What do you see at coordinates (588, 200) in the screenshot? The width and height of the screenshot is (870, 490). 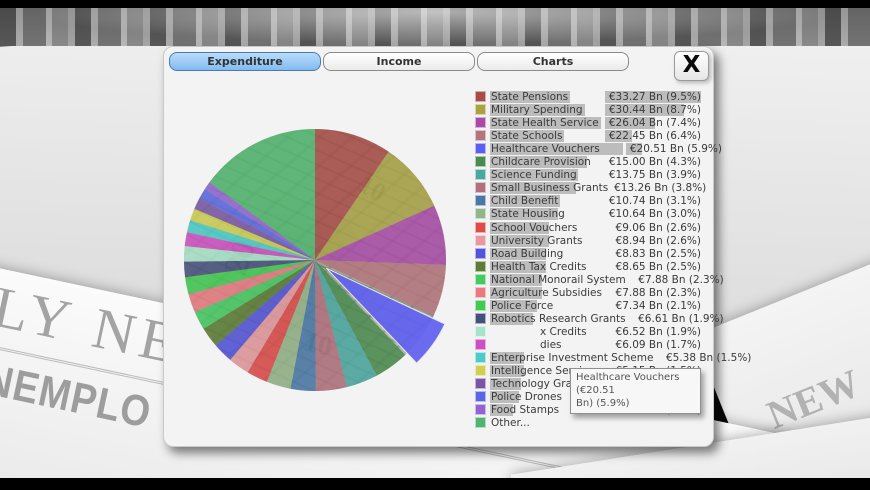 I see `legend-row: Child Benefit €10.74 Bn (3.1%)` at bounding box center [588, 200].